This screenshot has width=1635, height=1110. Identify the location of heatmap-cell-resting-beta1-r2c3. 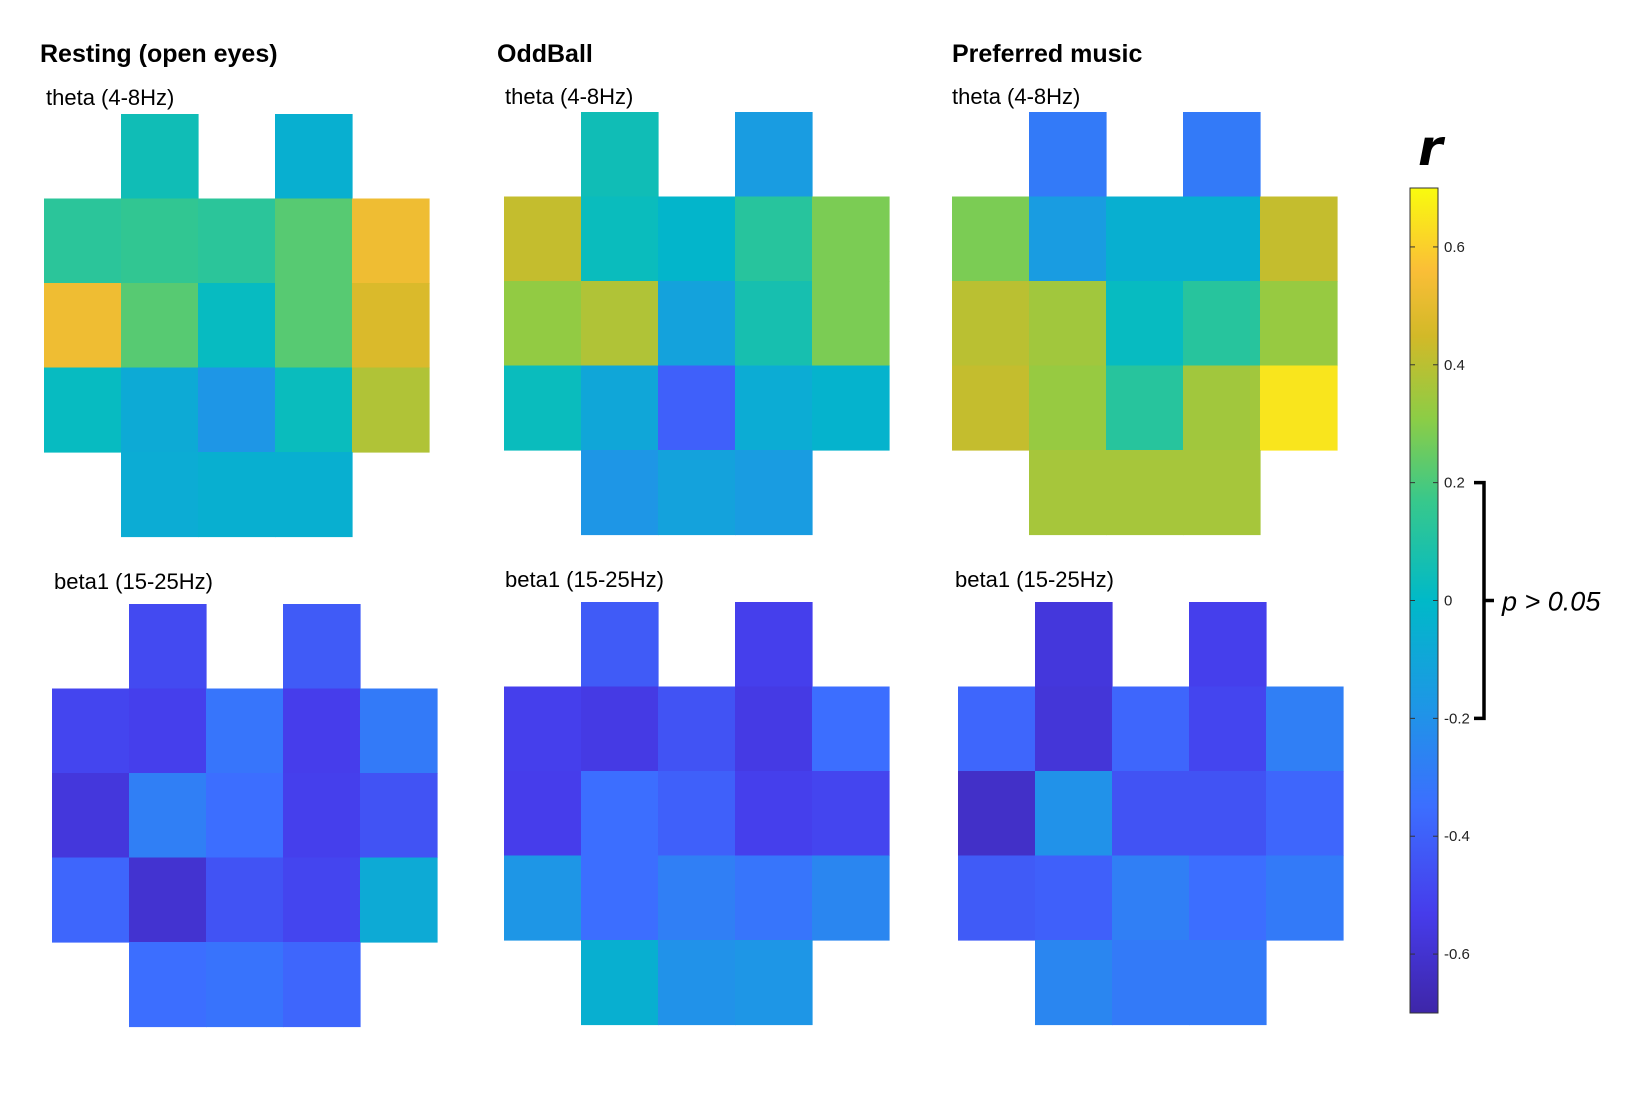
(322, 816).